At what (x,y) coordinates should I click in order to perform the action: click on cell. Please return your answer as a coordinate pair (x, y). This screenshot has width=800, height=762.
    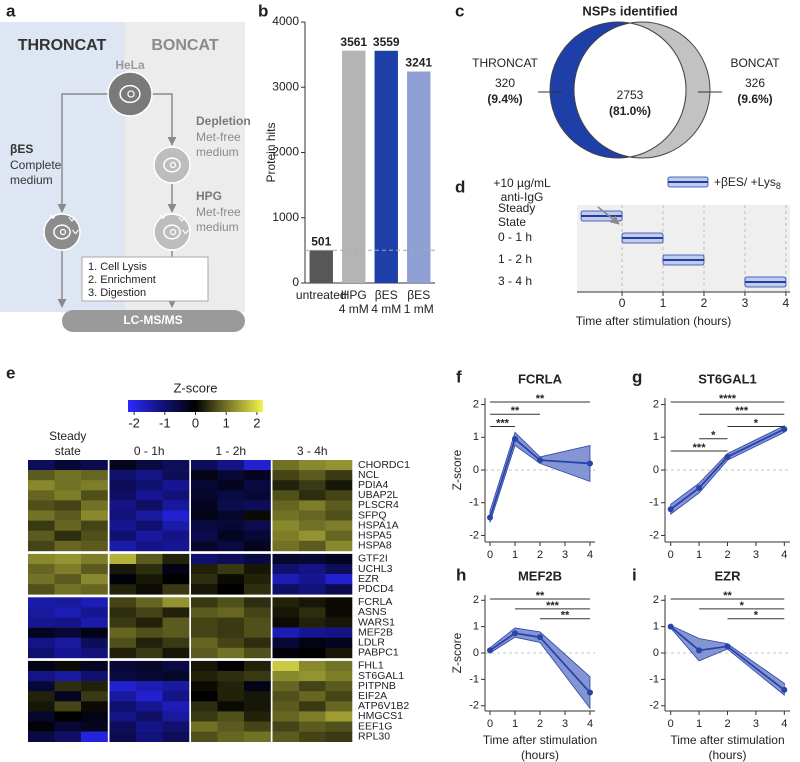
    Looking at the image, I should click on (172, 165).